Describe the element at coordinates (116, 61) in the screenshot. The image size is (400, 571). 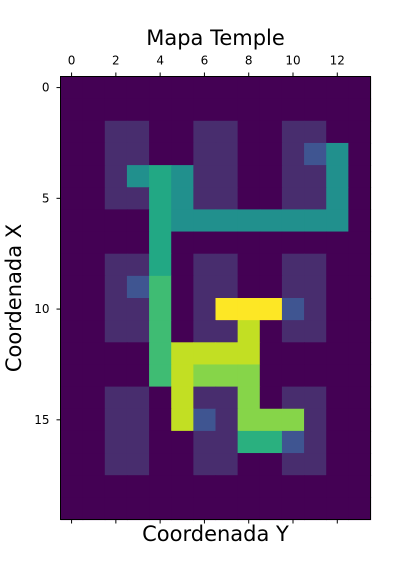
I see `x-tick-label: 2` at that location.